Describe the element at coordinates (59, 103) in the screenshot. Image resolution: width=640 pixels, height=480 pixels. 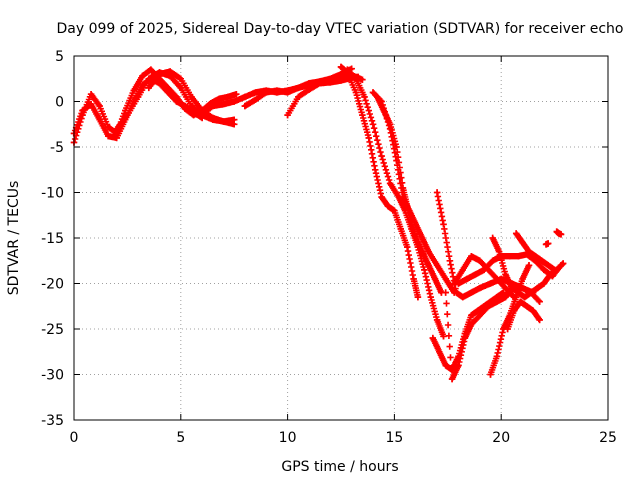
I see `y-tick-label: 0` at that location.